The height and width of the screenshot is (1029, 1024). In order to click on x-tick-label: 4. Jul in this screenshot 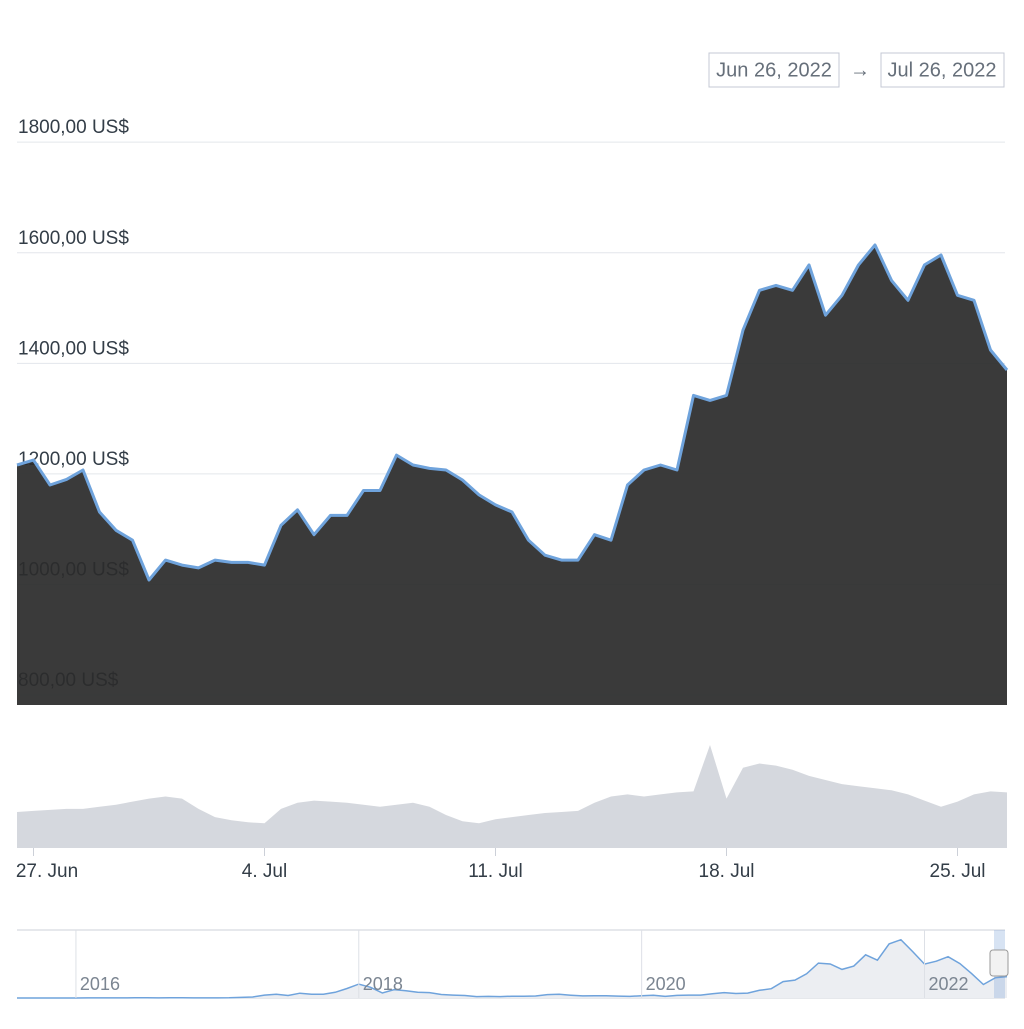, I will do `click(264, 871)`.